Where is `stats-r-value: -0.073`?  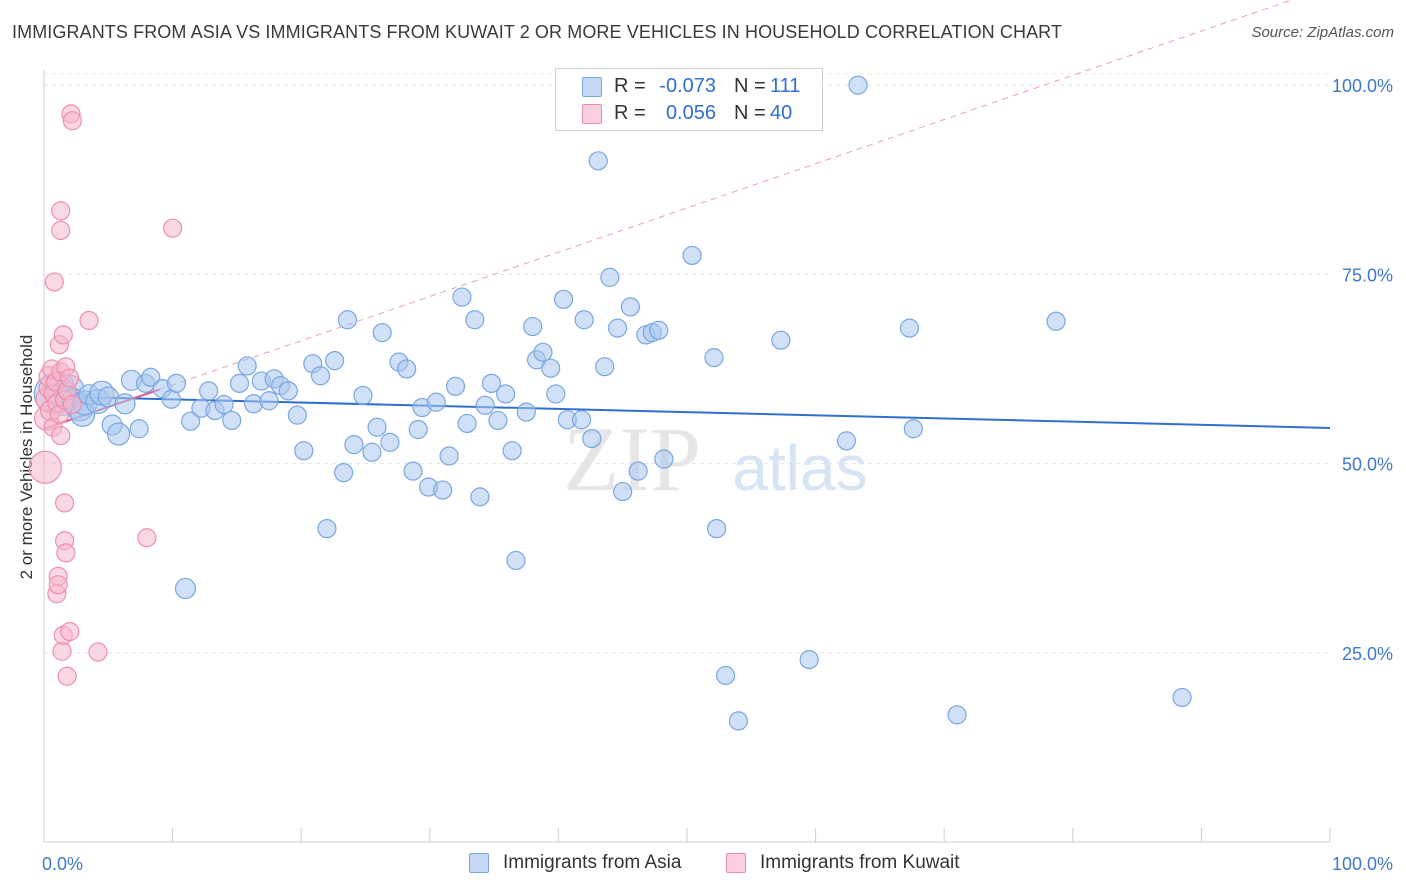 stats-r-value: -0.073 is located at coordinates (687, 86).